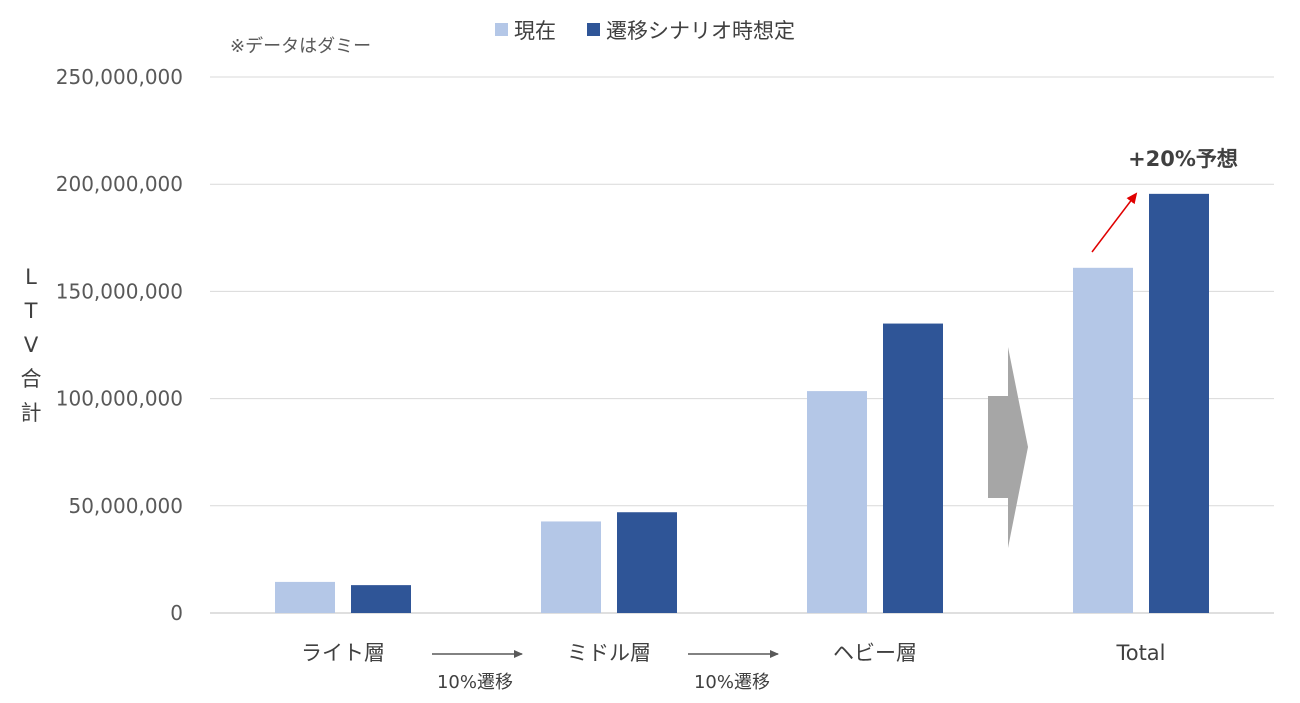 The height and width of the screenshot is (703, 1300). I want to click on transition-label-2: 10%遷移, so click(732, 682).